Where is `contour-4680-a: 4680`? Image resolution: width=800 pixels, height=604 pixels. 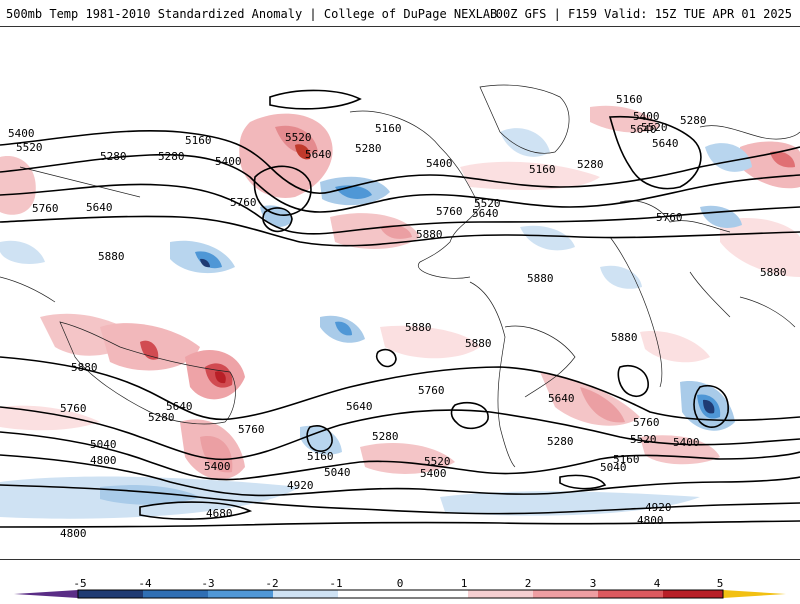
contour-4680-a: 4680 is located at coordinates (219, 513).